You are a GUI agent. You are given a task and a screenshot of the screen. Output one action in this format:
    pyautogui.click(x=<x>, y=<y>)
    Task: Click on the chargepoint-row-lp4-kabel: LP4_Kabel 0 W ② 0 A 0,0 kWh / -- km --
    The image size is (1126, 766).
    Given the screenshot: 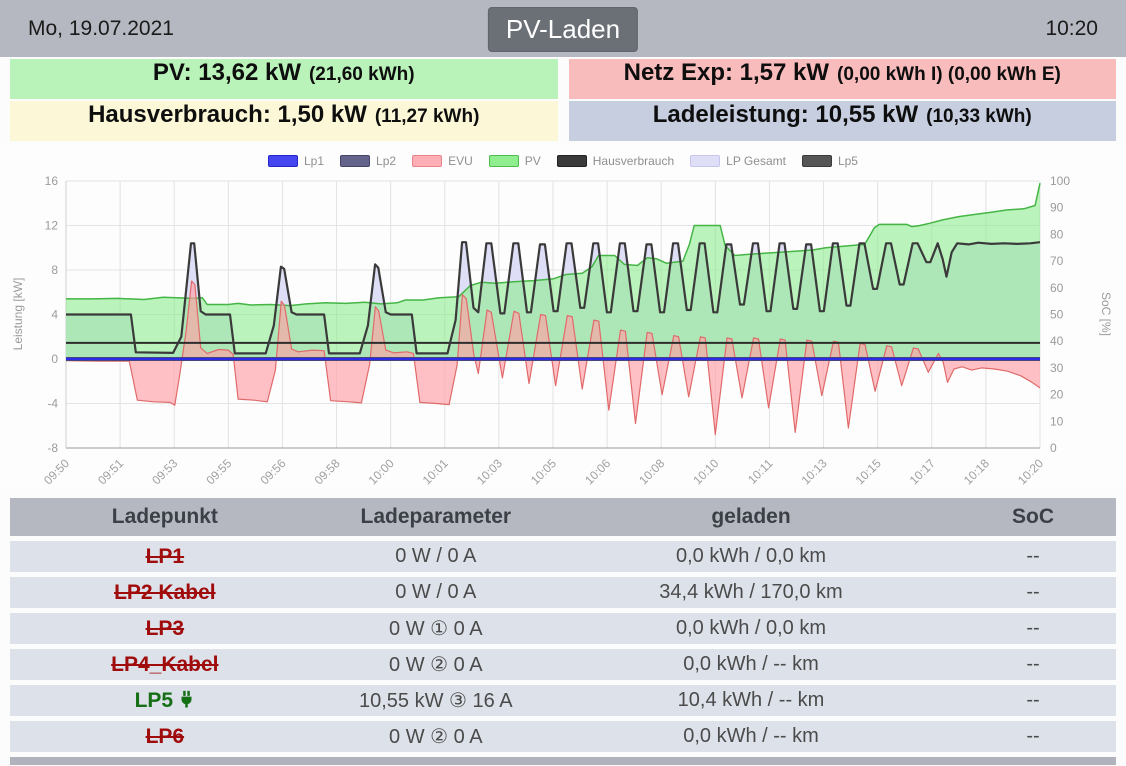 What is the action you would take?
    pyautogui.click(x=563, y=664)
    